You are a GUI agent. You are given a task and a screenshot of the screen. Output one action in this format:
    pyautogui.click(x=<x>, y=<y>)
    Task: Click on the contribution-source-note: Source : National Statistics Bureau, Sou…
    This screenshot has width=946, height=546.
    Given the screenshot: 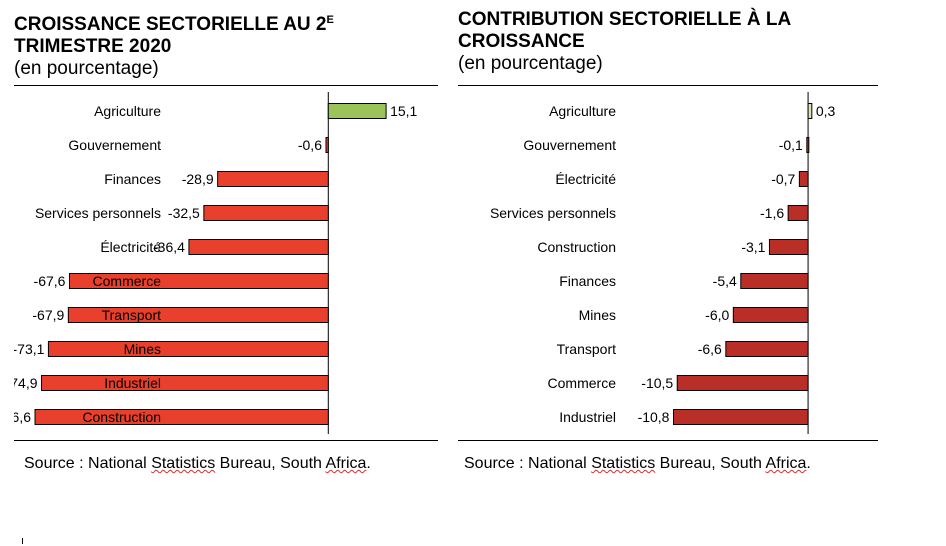 What is the action you would take?
    pyautogui.click(x=637, y=464)
    